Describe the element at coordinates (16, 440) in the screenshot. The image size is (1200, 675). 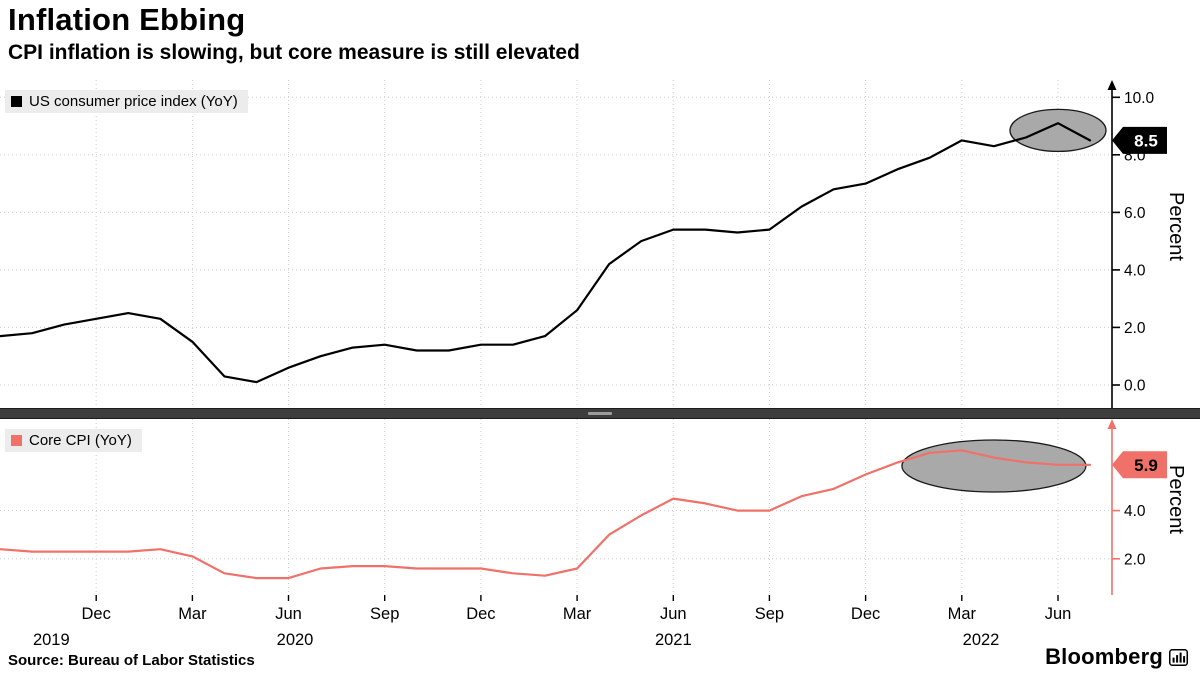
I see `core-cpi-legend-swatch-icon` at that location.